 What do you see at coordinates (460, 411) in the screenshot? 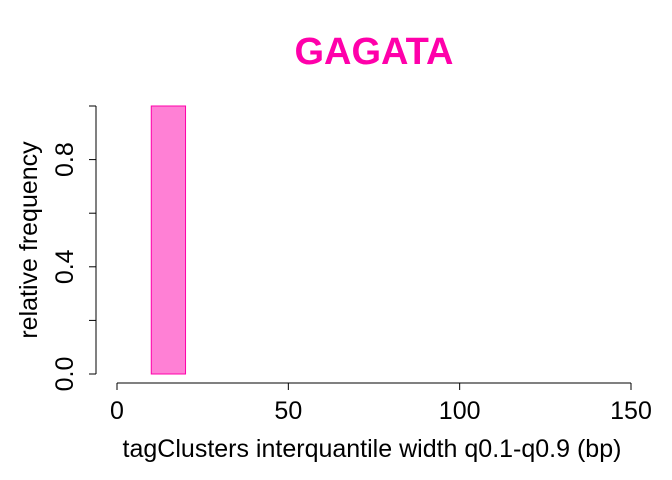
I see `x-tick-label: 100` at bounding box center [460, 411].